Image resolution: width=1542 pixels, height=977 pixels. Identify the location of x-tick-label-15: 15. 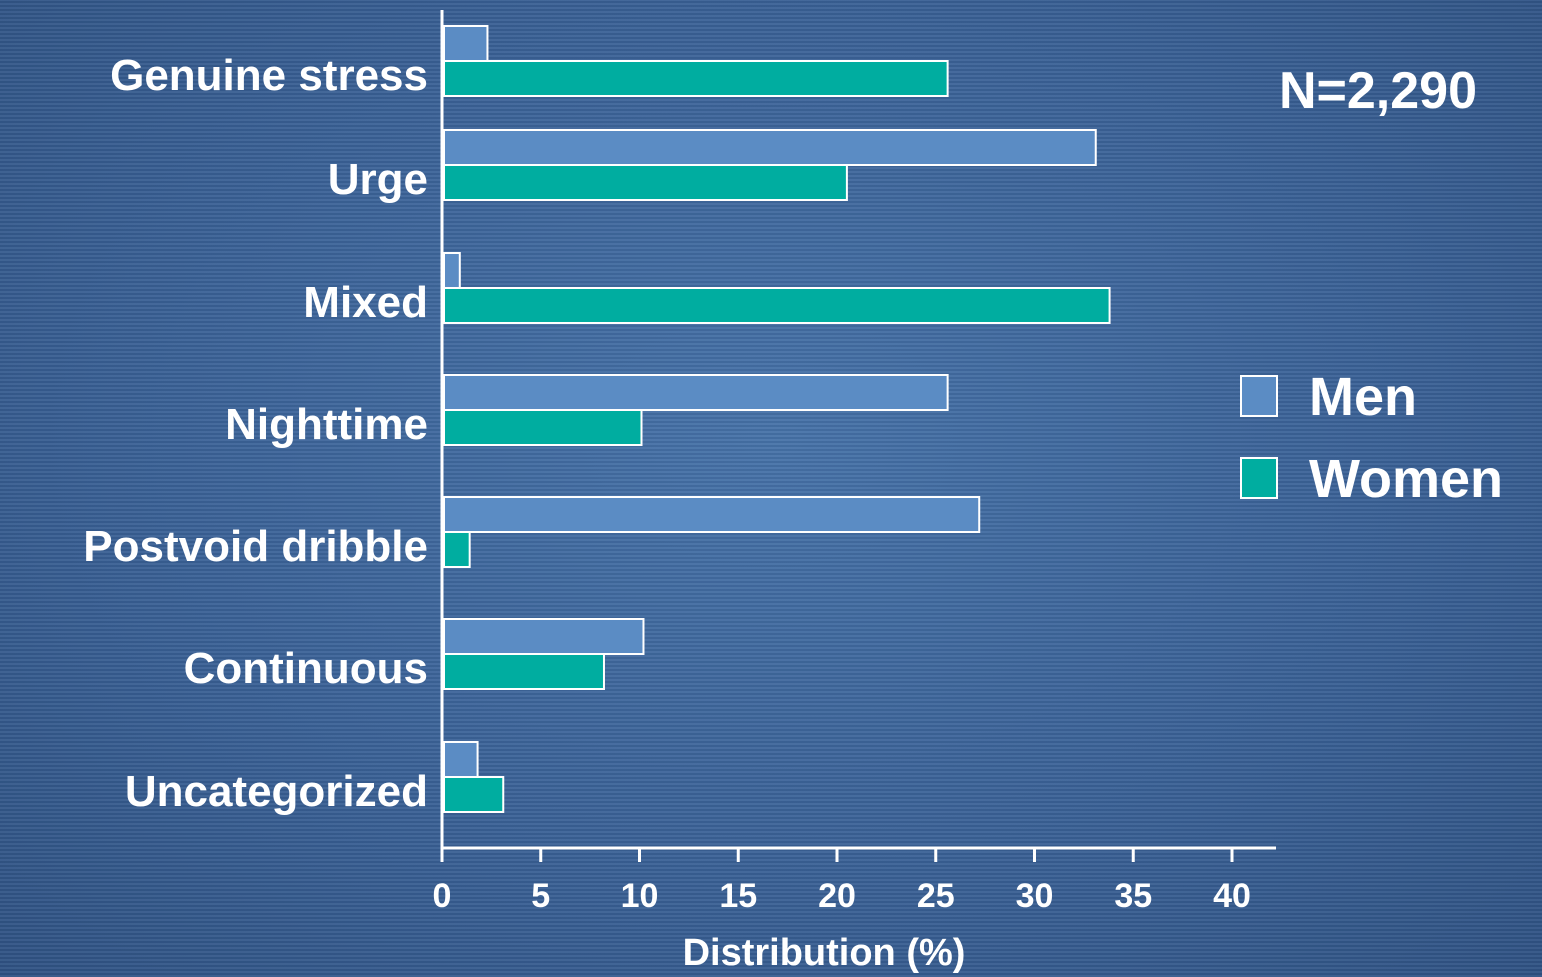
(738, 896).